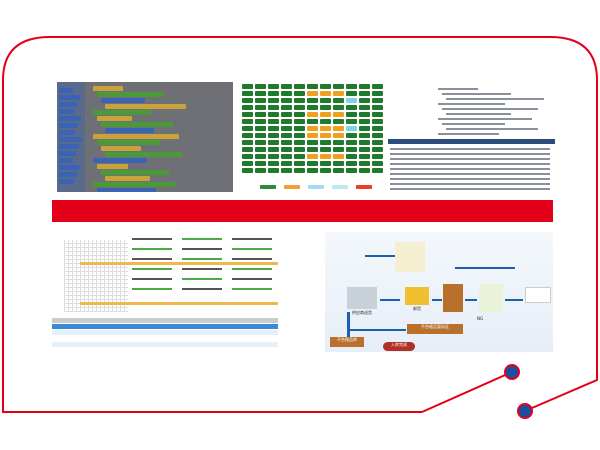 This screenshot has height=450, width=600. I want to click on barcode-icon, so click(538, 295).